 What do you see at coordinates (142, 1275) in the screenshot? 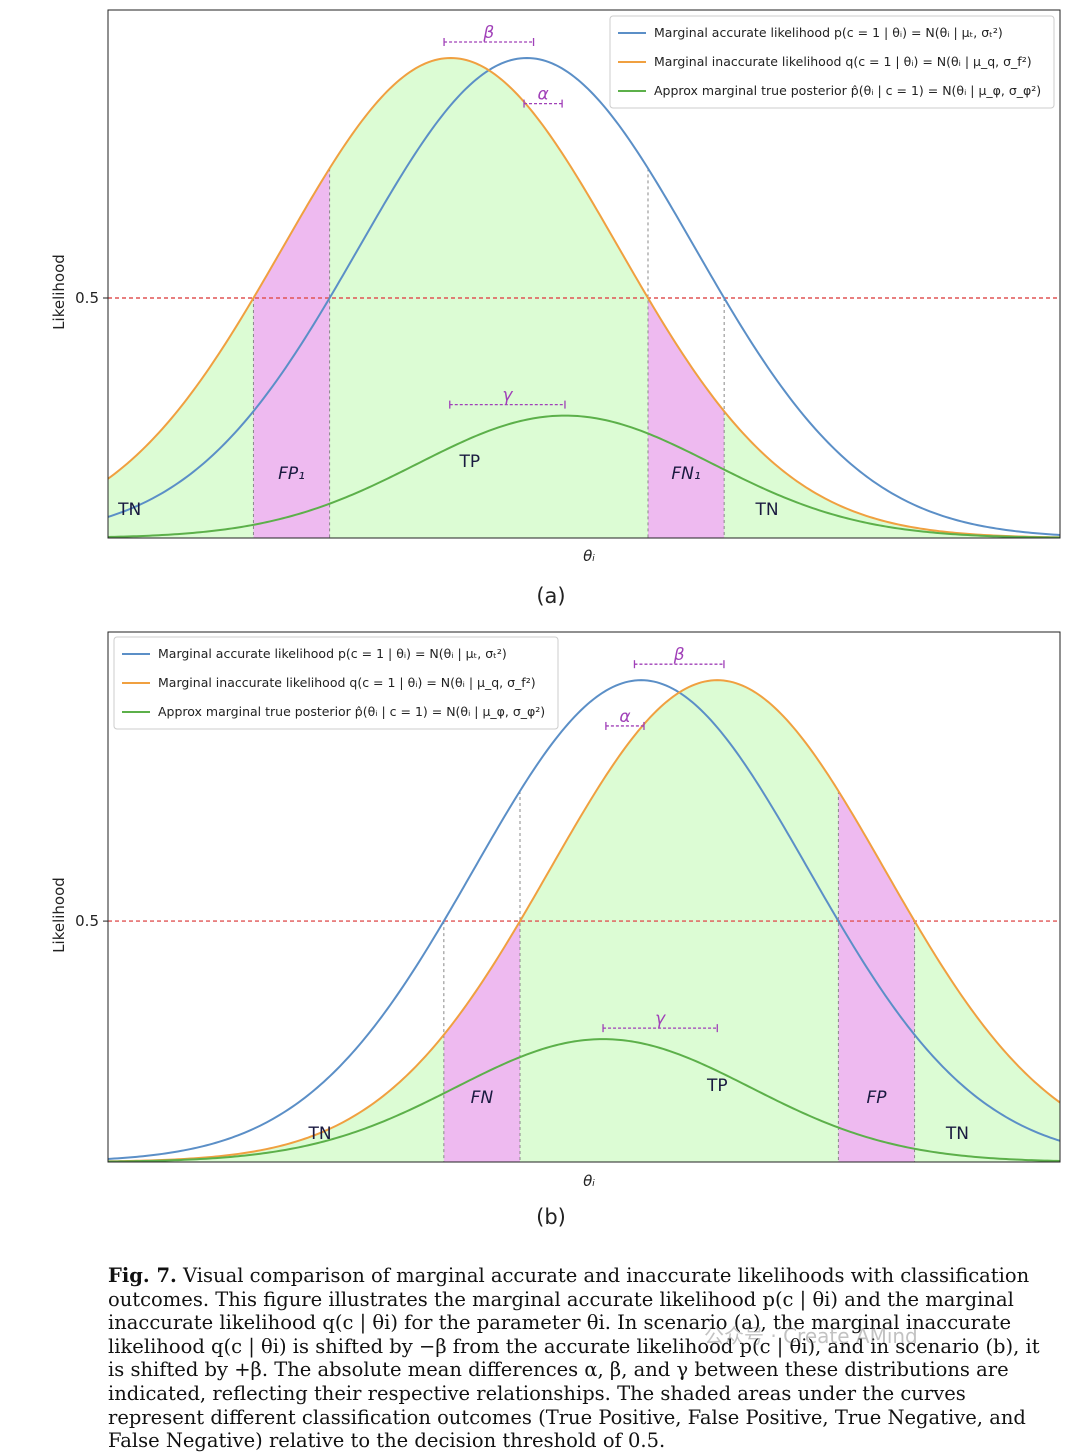
I see `caption-label: Fig. 7.` at bounding box center [142, 1275].